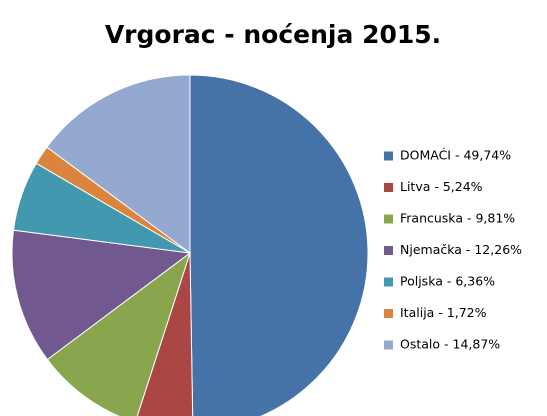  I want to click on legend-label: Ostalo - 14,87%, so click(450, 344).